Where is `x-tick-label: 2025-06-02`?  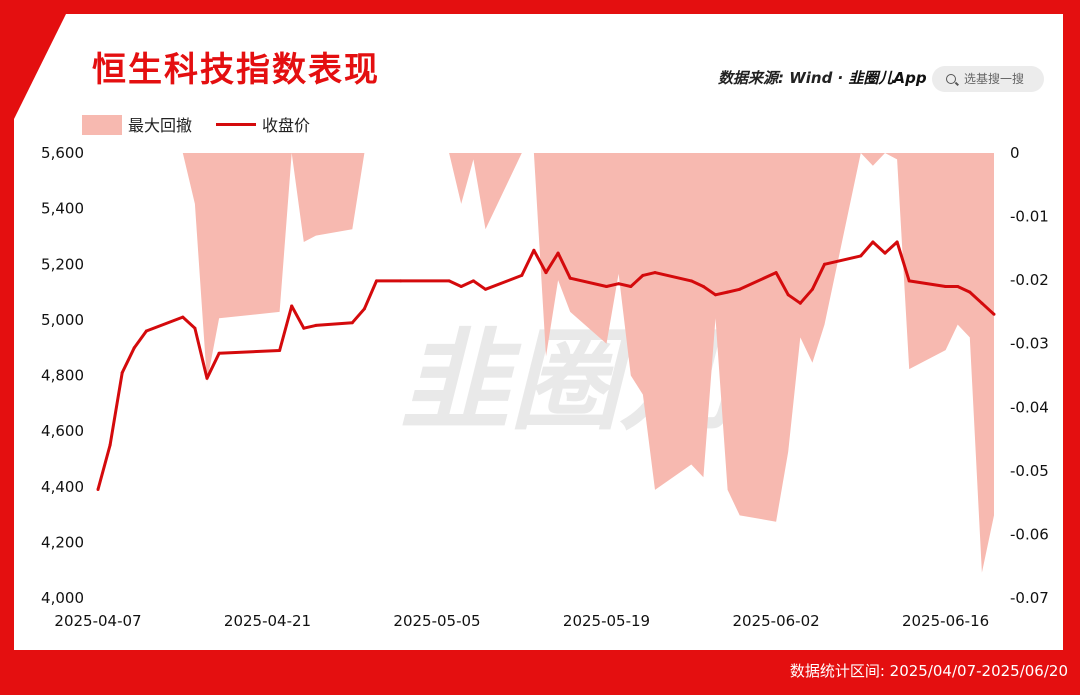 x-tick-label: 2025-06-02 is located at coordinates (776, 621).